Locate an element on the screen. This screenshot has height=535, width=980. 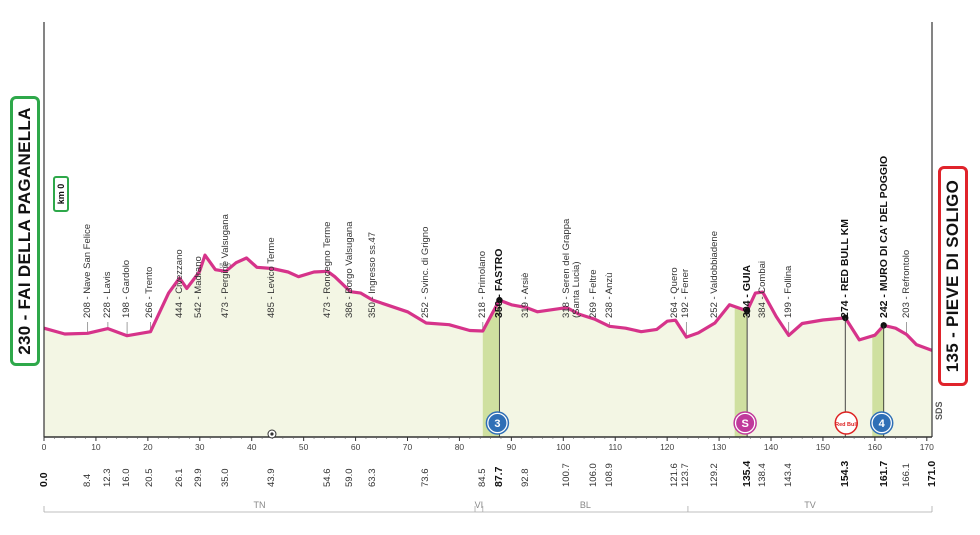
climb-category-label: S is located at coordinates (744, 424).